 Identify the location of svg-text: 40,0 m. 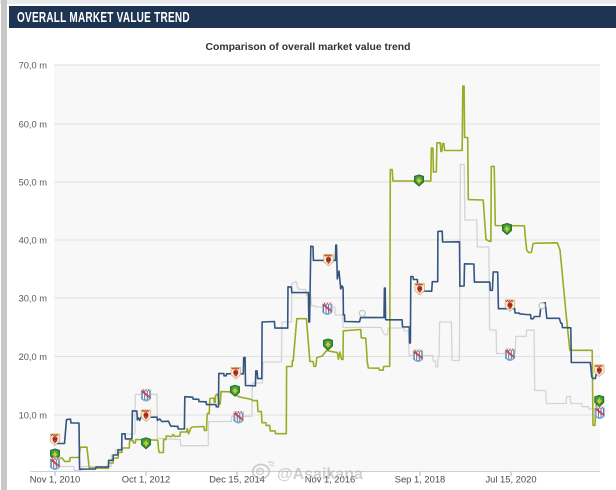
(33, 241).